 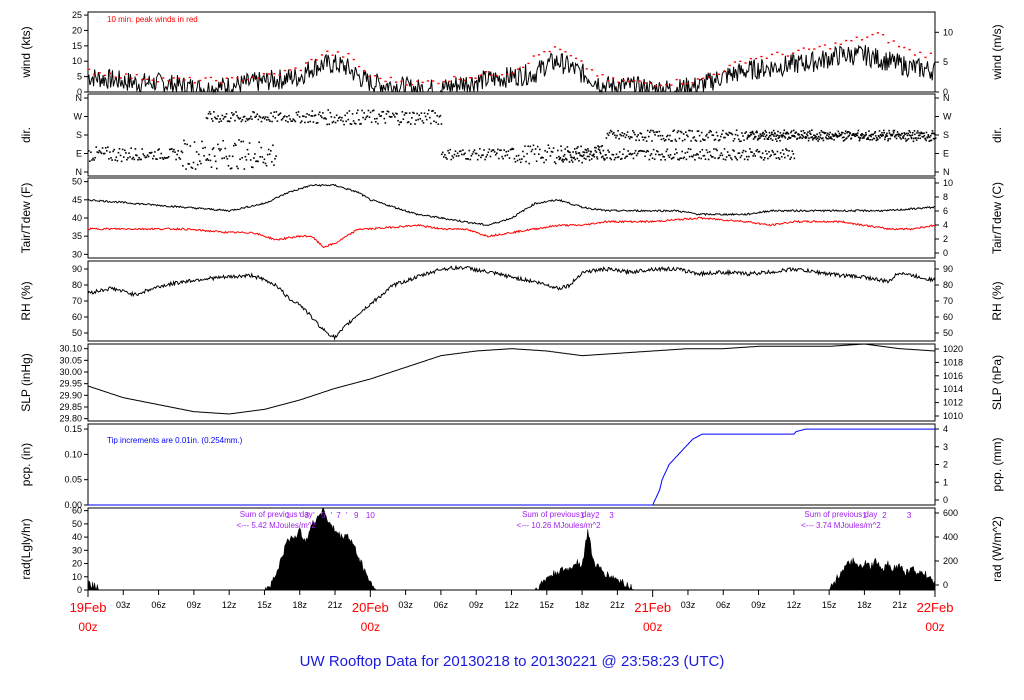 I want to click on y-tick-label: 0.15, so click(x=73, y=429).